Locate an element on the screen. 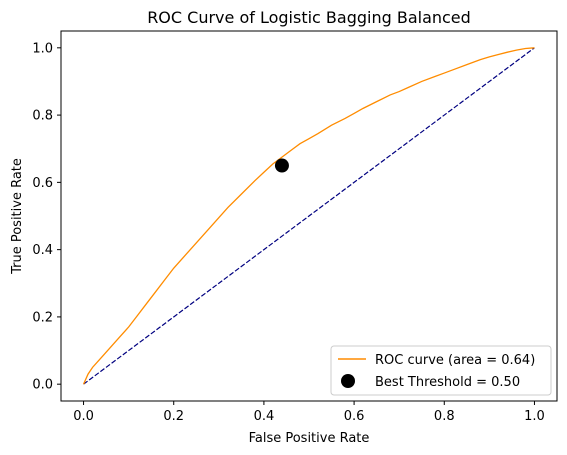 This screenshot has width=567, height=455. y-tick-label: 0.6 is located at coordinates (42, 183).